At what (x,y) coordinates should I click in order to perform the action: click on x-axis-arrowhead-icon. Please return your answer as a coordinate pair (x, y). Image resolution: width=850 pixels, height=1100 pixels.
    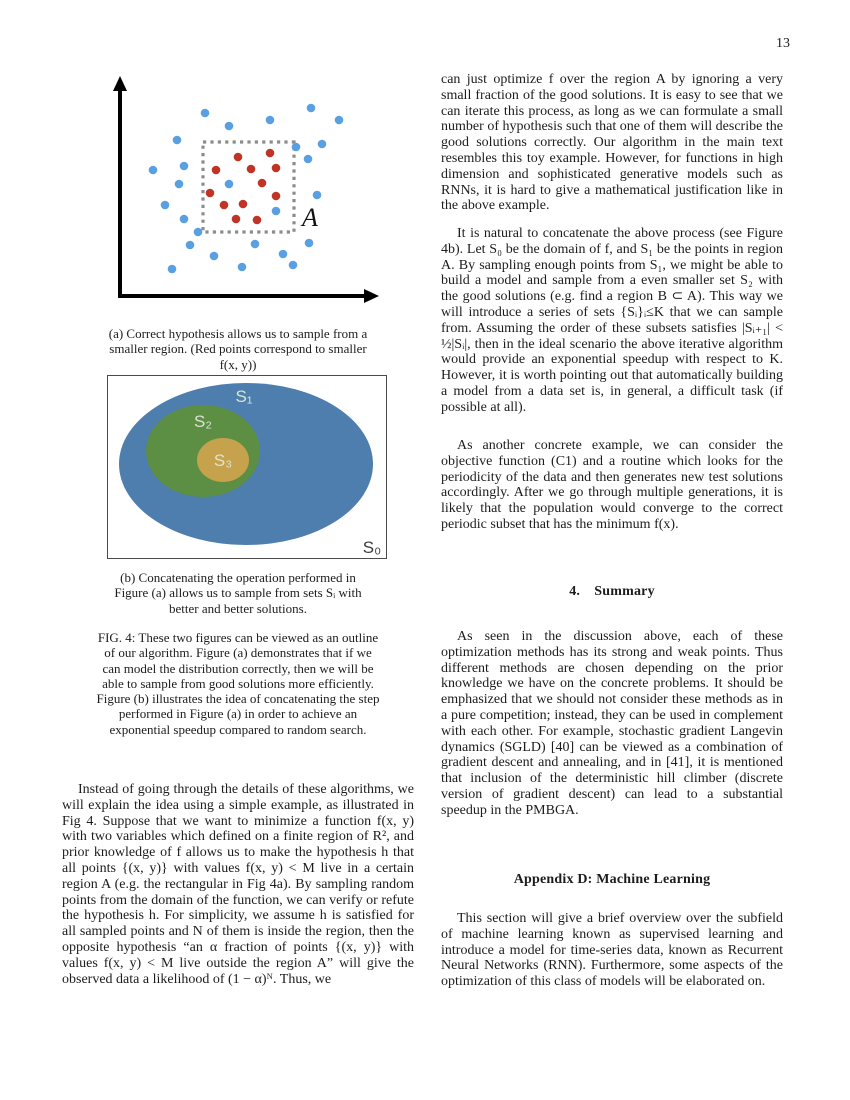
    Looking at the image, I should click on (371, 296).